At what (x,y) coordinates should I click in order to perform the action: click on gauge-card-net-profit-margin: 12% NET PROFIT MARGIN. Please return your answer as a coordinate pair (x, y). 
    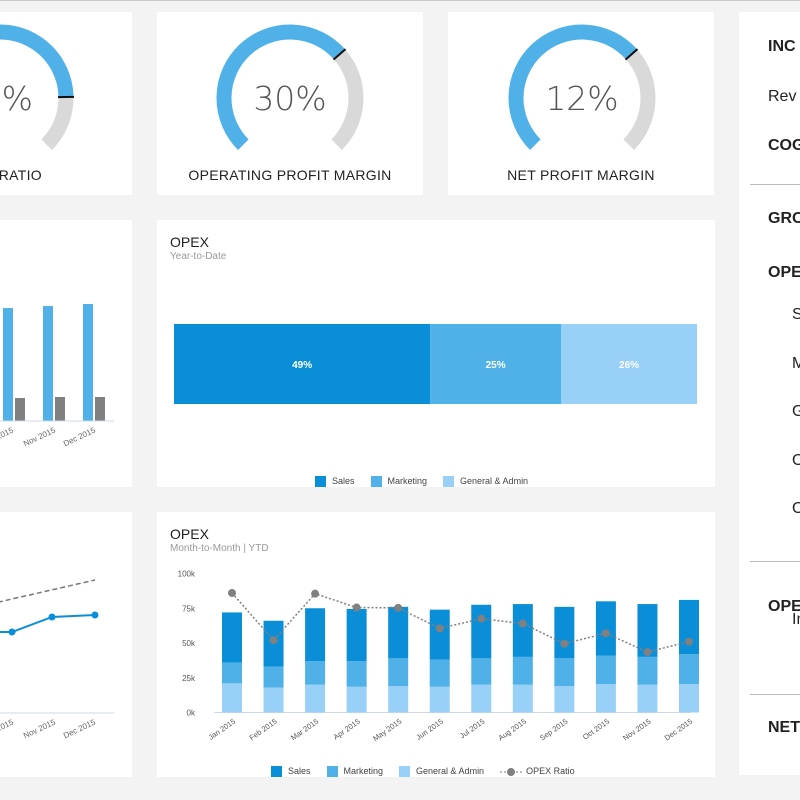
    Looking at the image, I should click on (581, 103).